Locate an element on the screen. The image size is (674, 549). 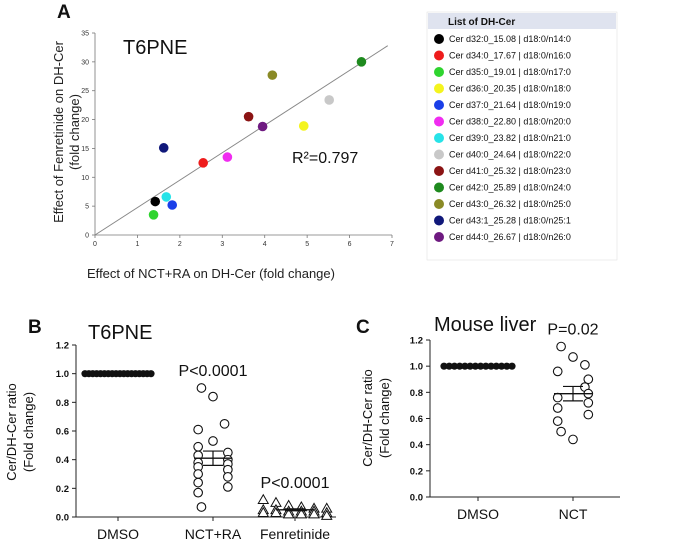
panel-letter-a: A is located at coordinates (64, 12).